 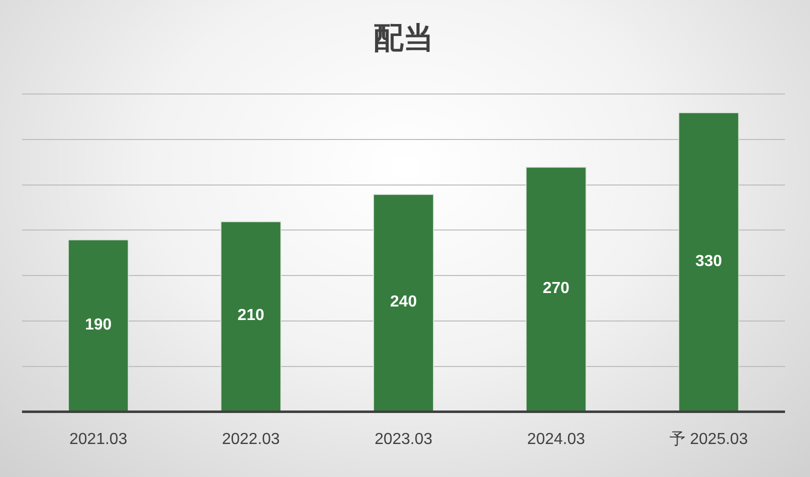 What do you see at coordinates (403, 439) in the screenshot?
I see `x-tick-label: 2023.03` at bounding box center [403, 439].